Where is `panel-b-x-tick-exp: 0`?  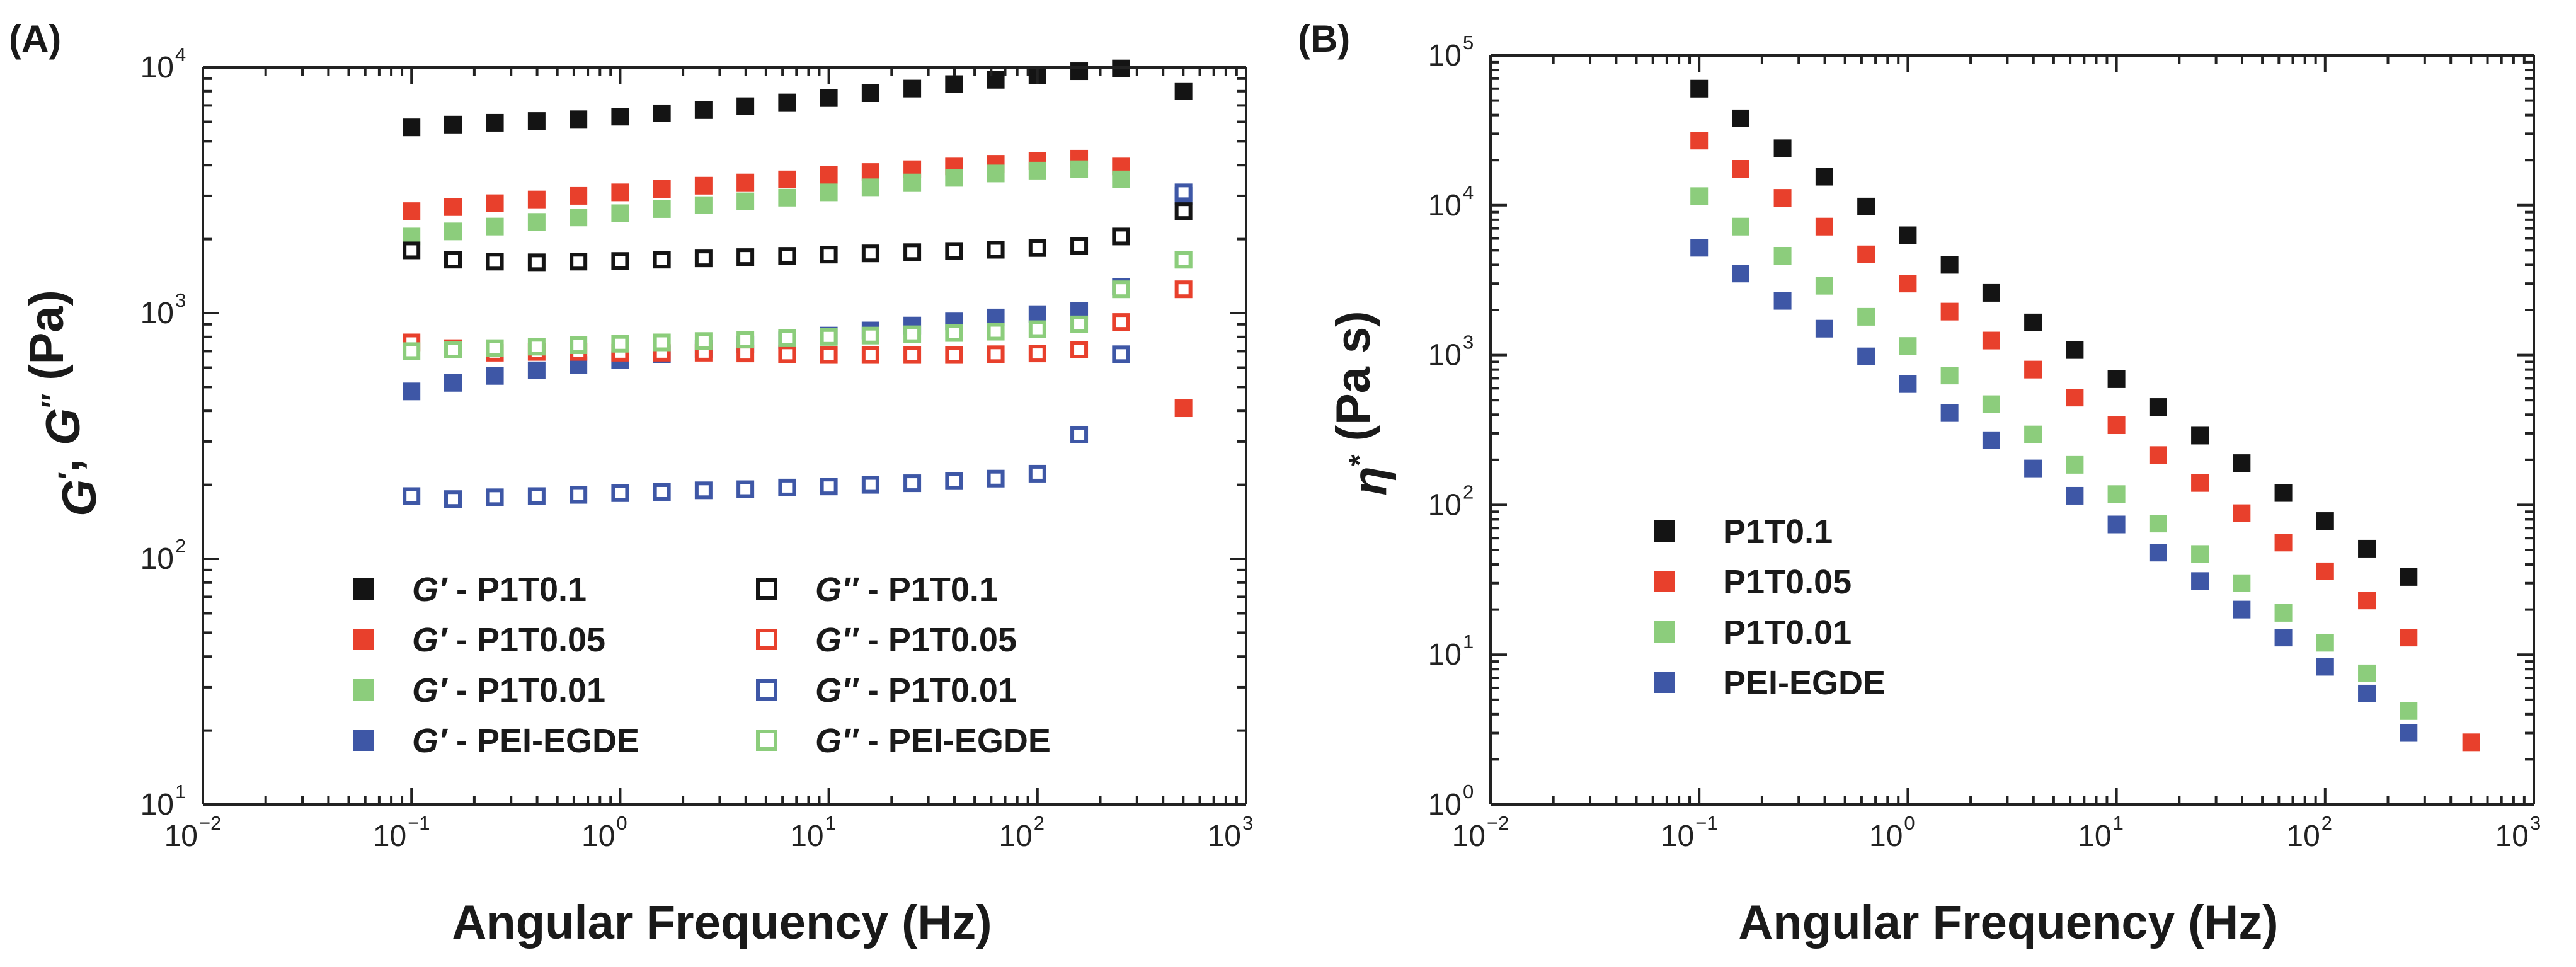
panel-b-x-tick-exp: 0 is located at coordinates (1909, 823).